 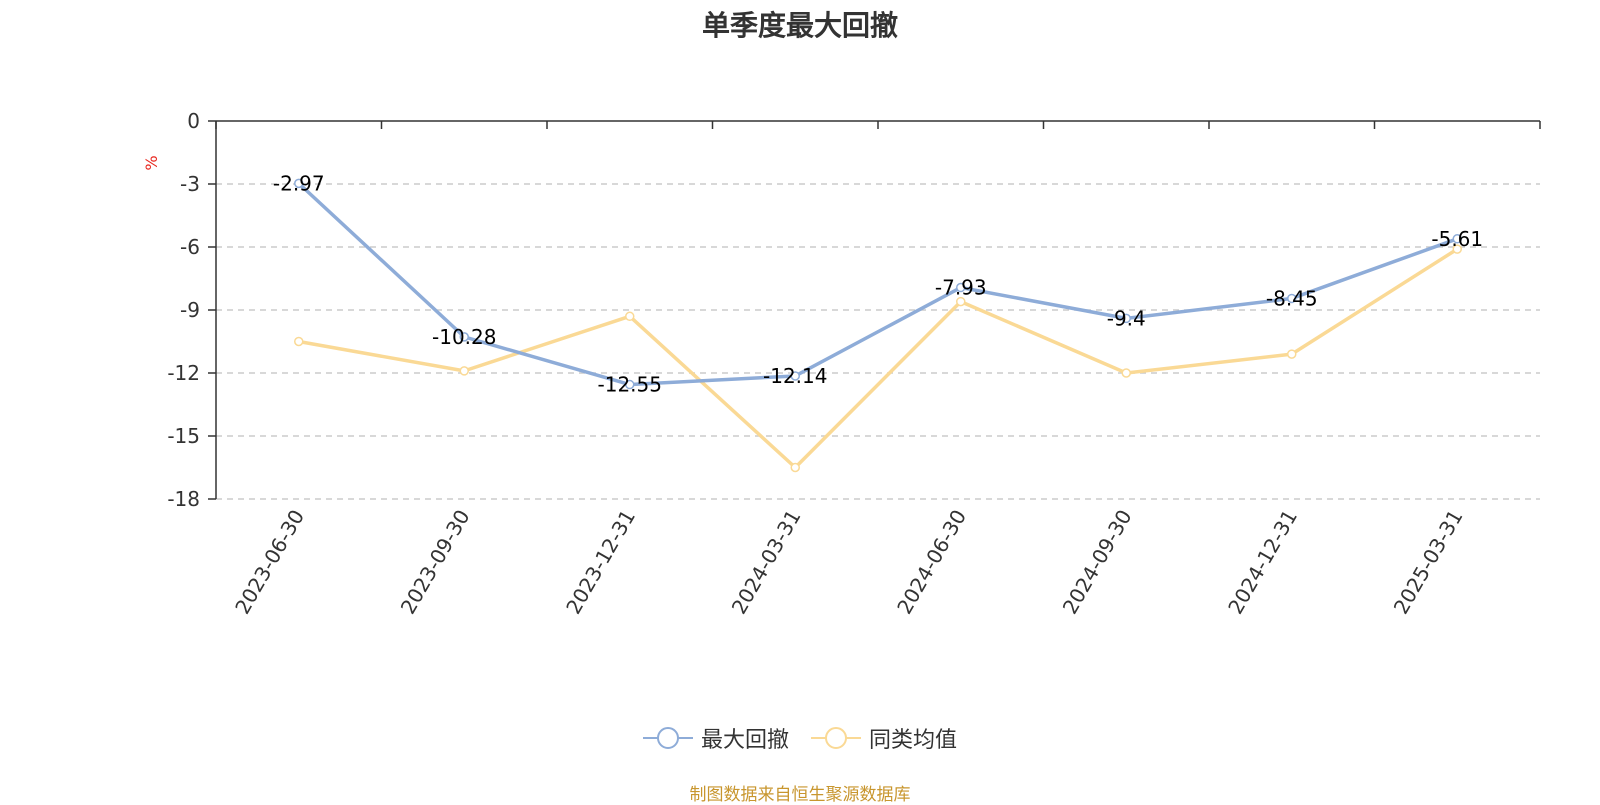 I want to click on chart-title: 单季度最大回撤, so click(x=799, y=25).